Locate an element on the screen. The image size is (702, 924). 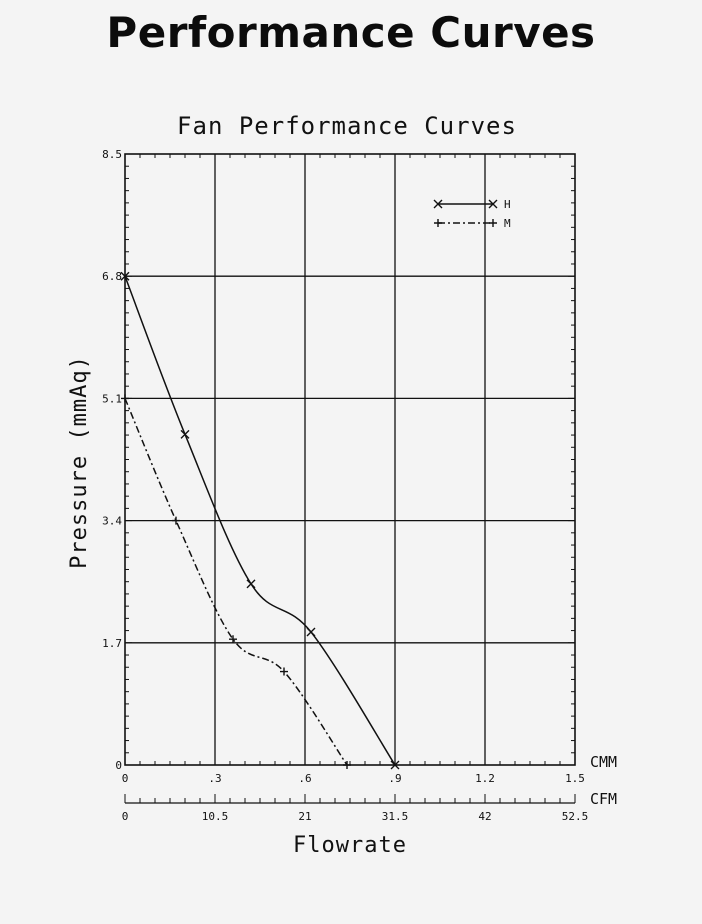
y-tick-label: 5.1 is located at coordinates (112, 398).